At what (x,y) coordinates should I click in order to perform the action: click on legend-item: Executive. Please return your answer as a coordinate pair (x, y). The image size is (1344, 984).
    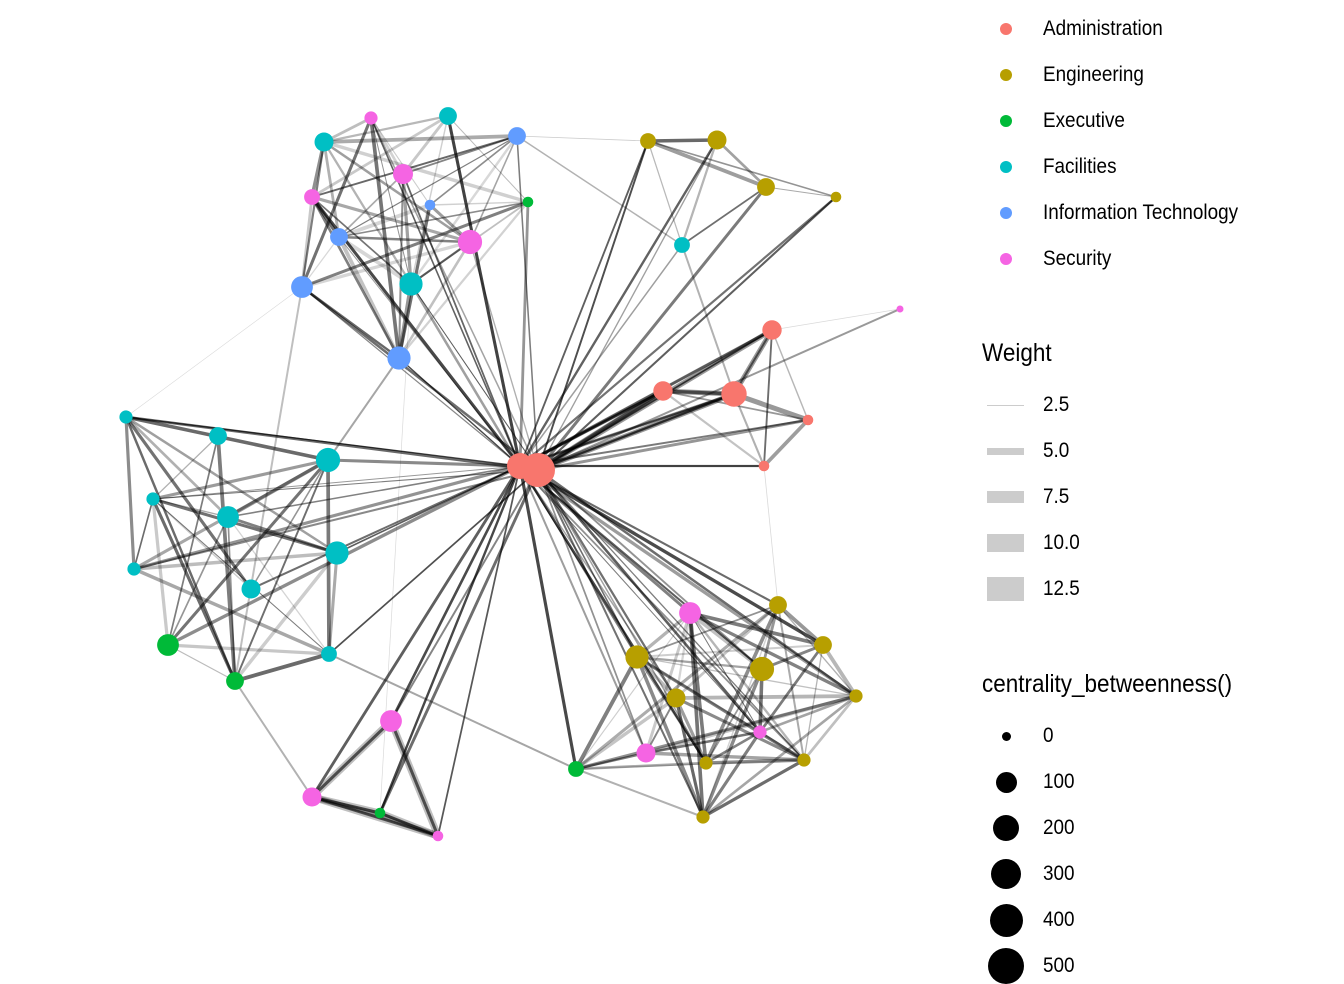
    Looking at the image, I should click on (1155, 121).